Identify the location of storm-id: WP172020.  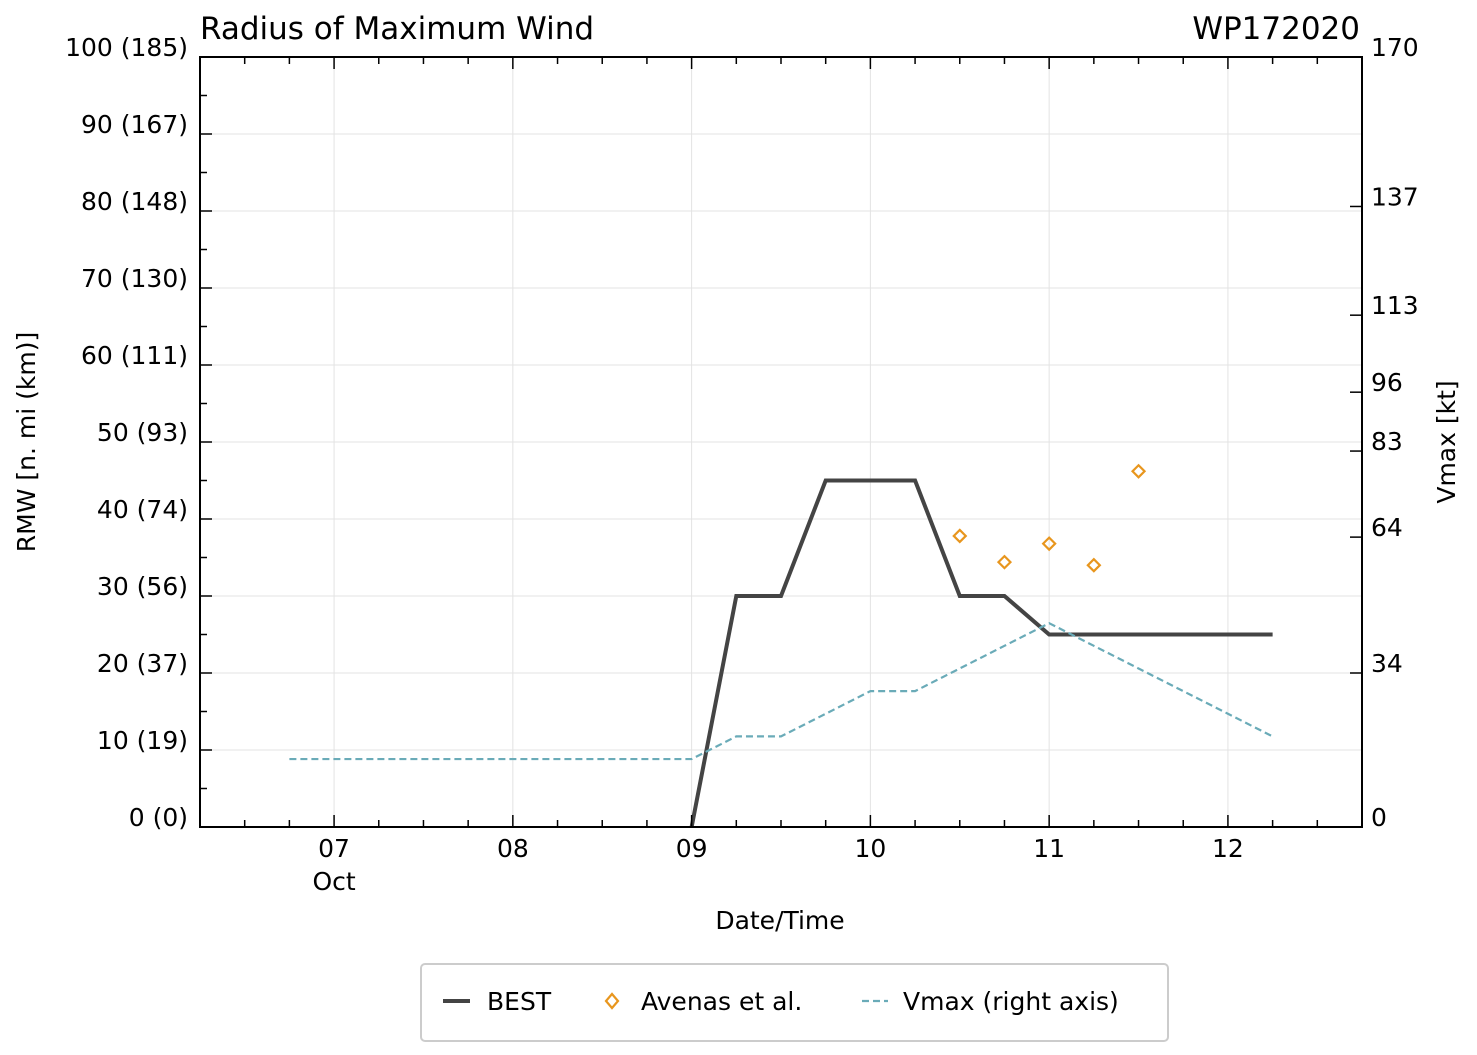
(1276, 29).